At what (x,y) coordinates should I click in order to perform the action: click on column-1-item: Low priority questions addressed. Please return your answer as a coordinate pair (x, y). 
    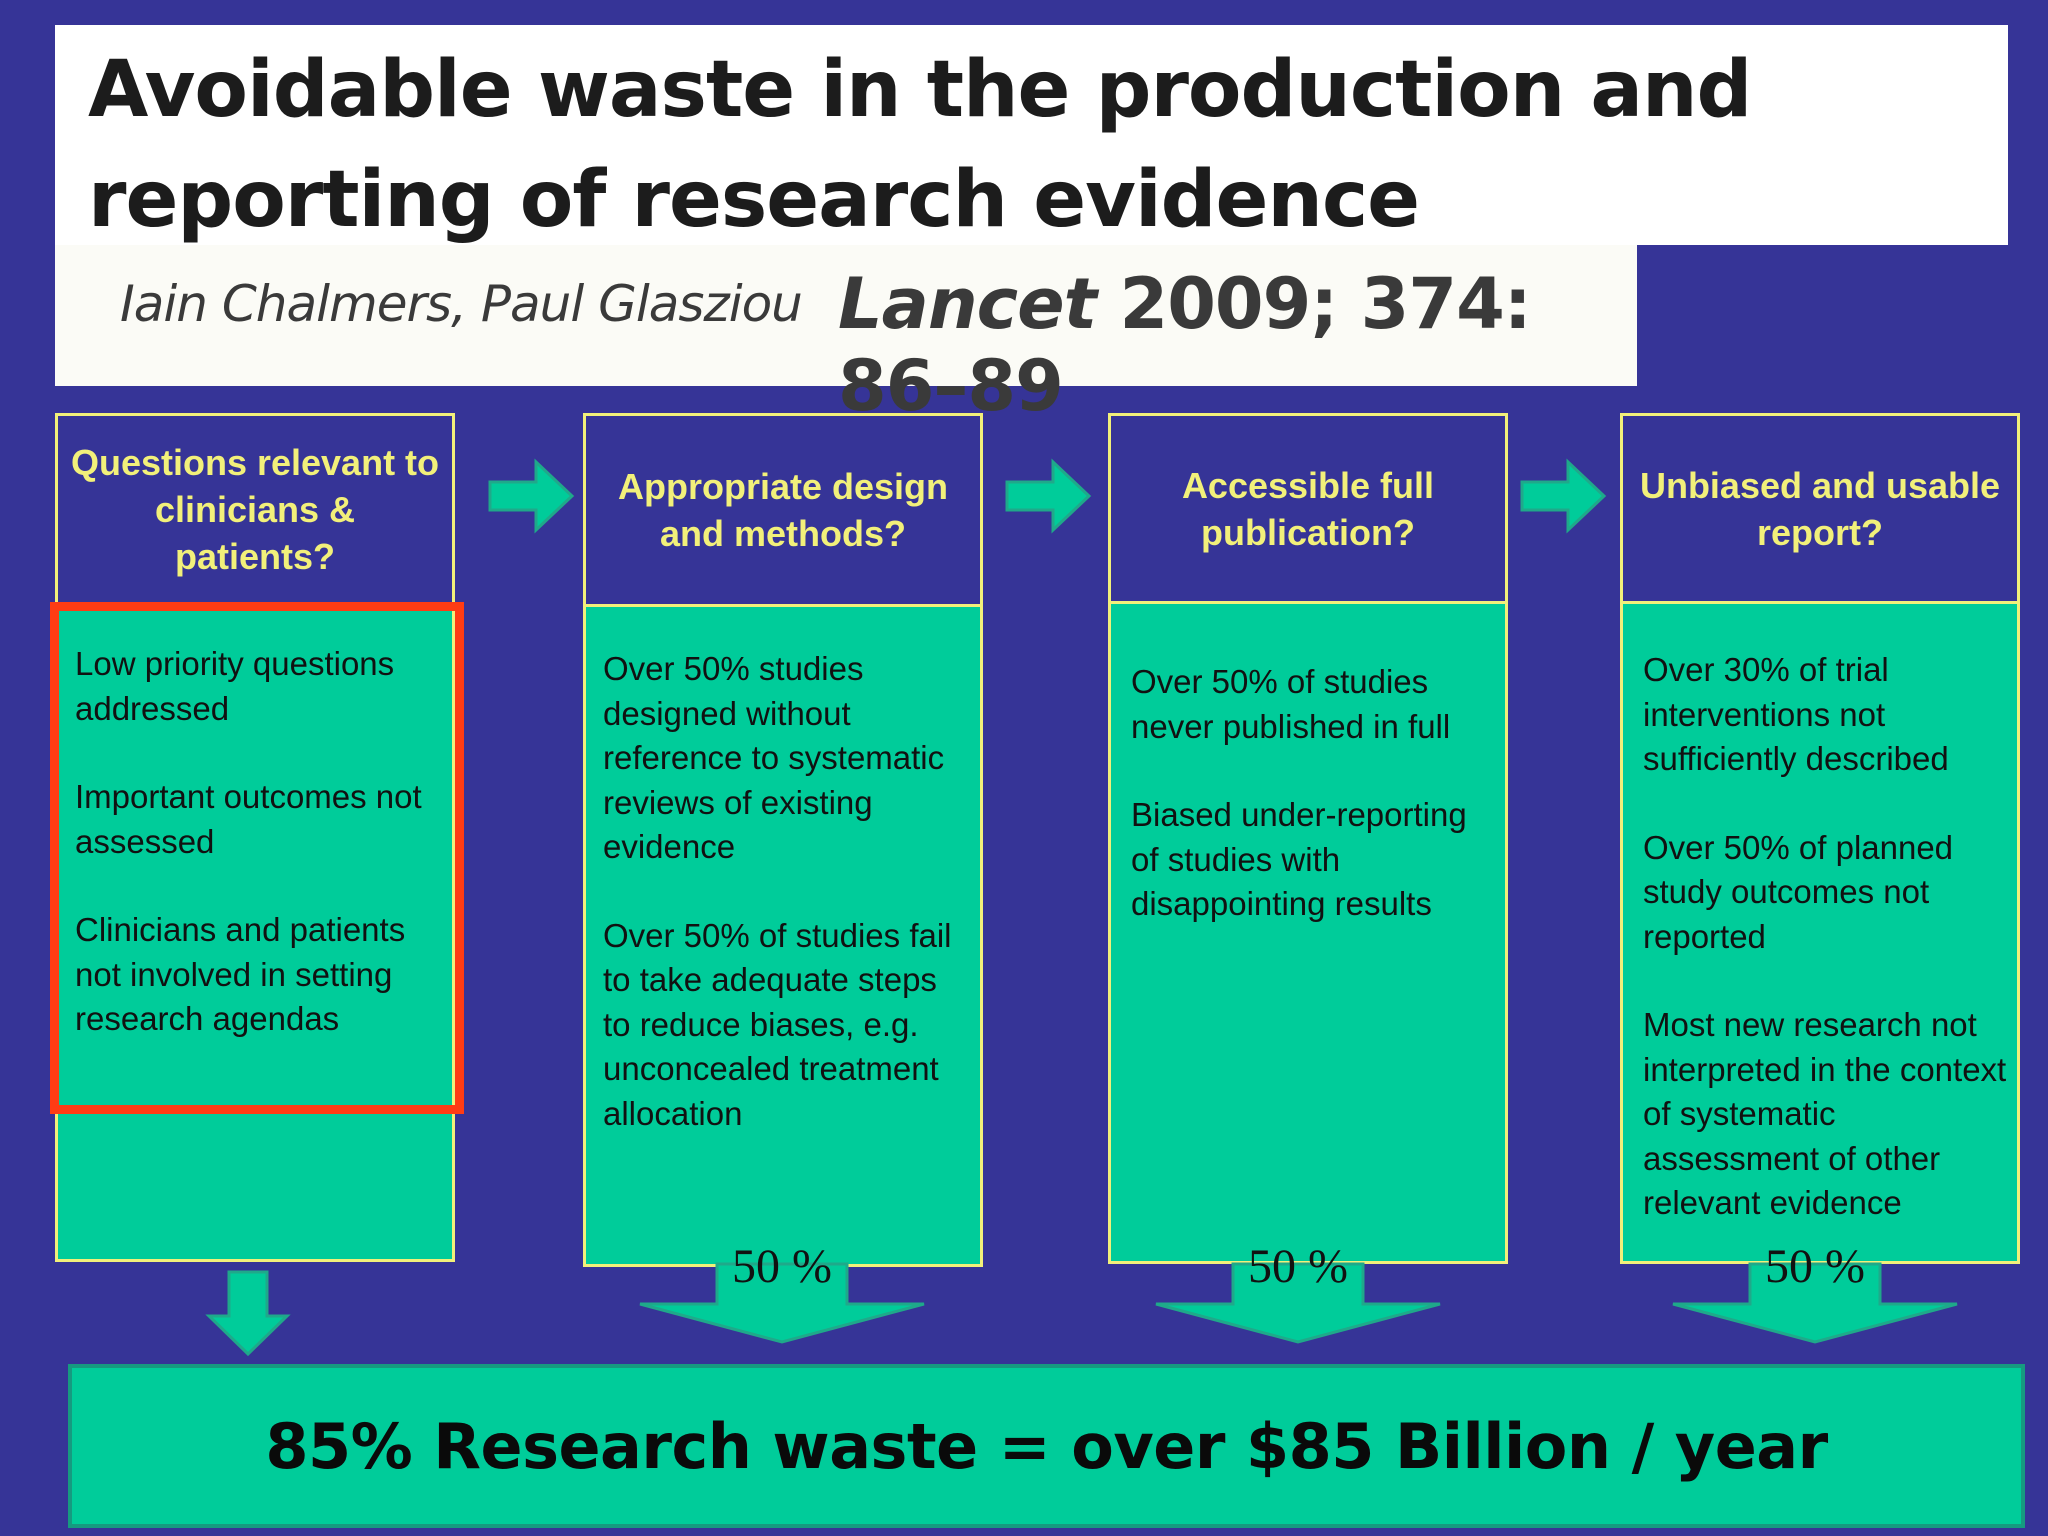
    Looking at the image, I should click on (235, 686).